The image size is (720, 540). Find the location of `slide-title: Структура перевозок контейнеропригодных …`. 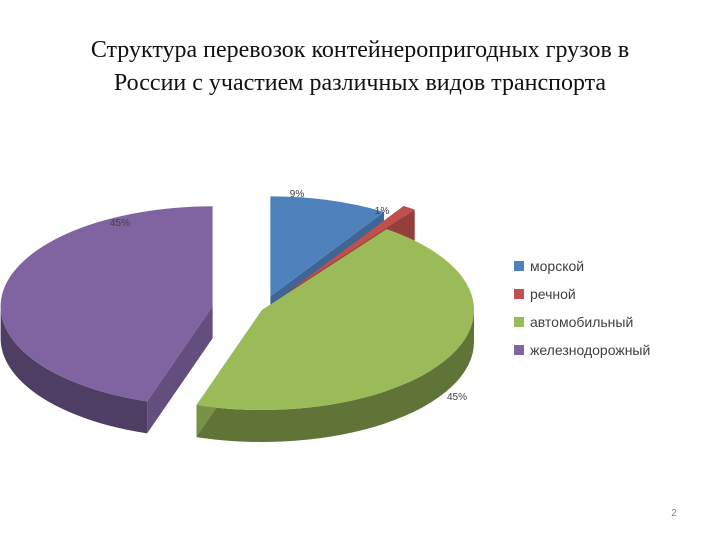

slide-title: Структура перевозок контейнеропригодных … is located at coordinates (360, 67).